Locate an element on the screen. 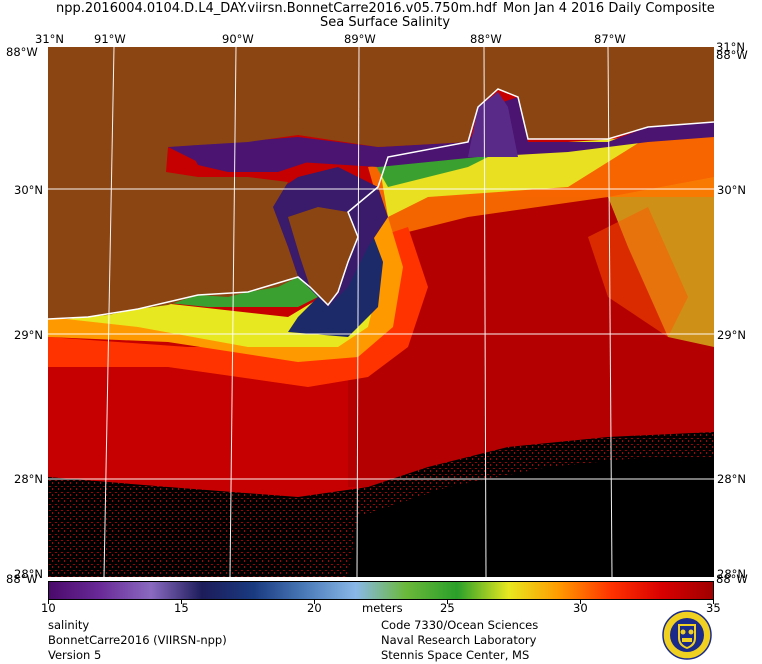 This screenshot has width=762, height=664. footer-version: Version 5 is located at coordinates (75, 655).